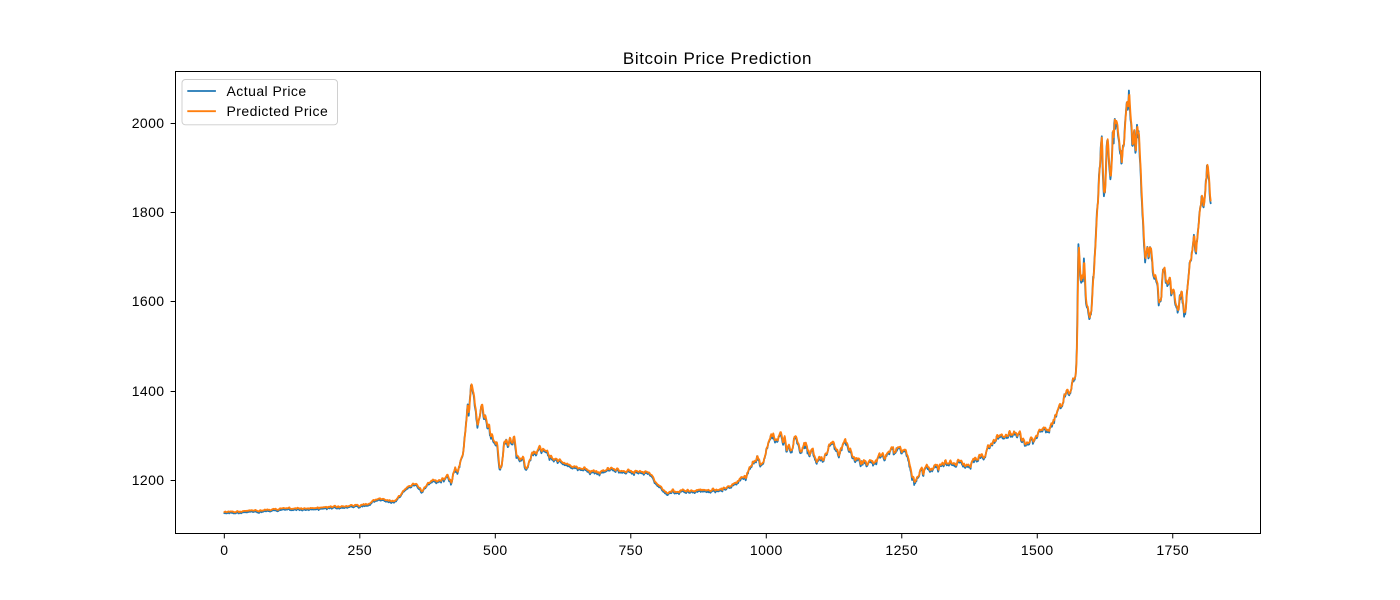  What do you see at coordinates (717, 58) in the screenshot?
I see `svg-text: Bitcoin Price Prediction` at bounding box center [717, 58].